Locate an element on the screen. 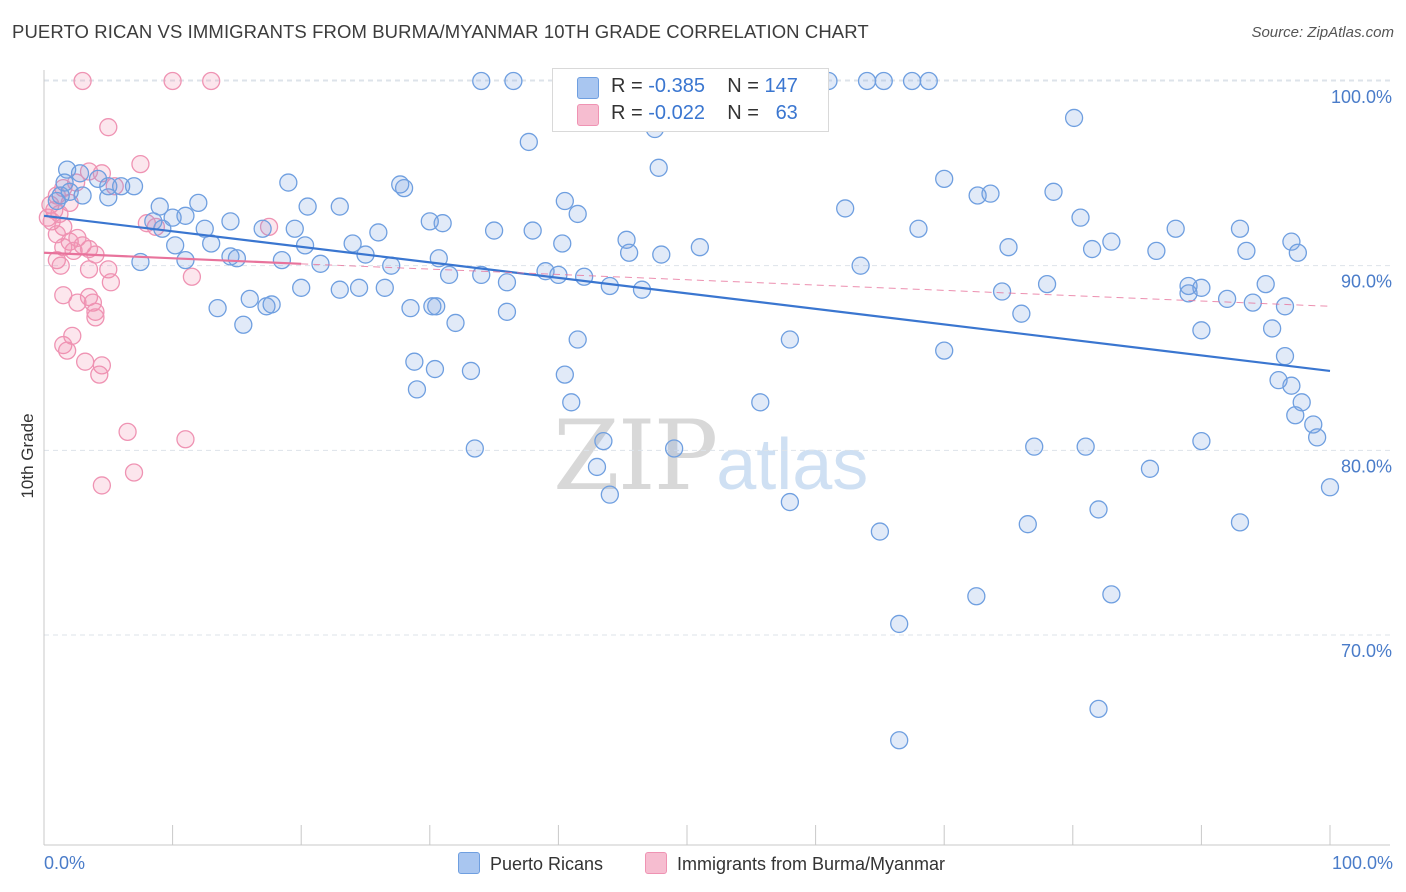 This screenshot has width=1406, height=892. trend-line-burma-extension is located at coordinates (816, 285).